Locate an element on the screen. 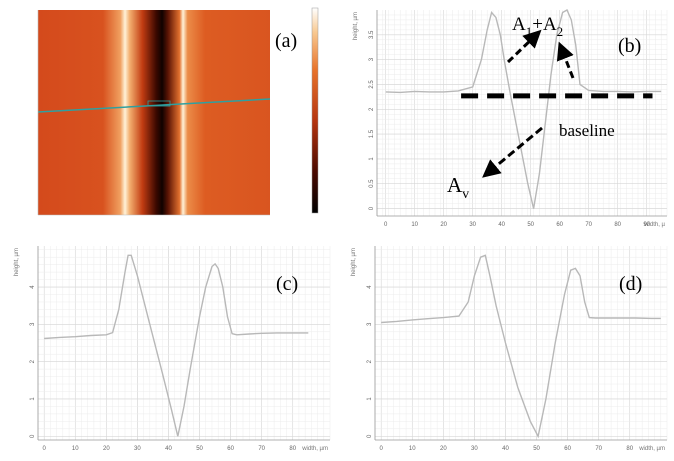 This screenshot has width=674, height=461. panel-label-b: (b) is located at coordinates (629, 46).